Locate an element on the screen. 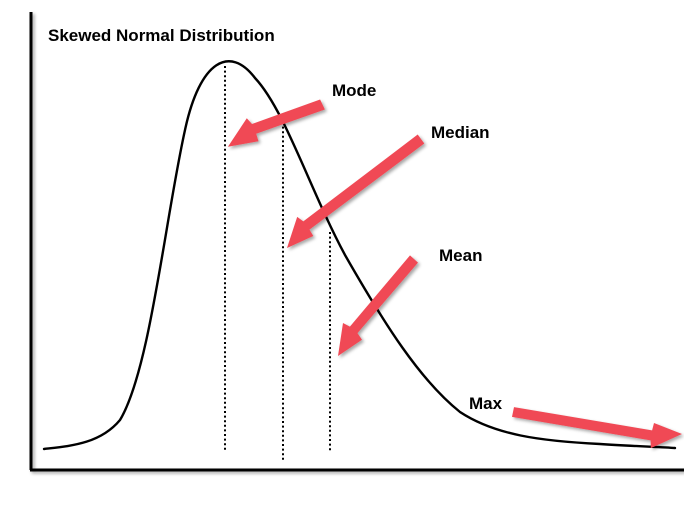 The image size is (684, 512). guide-lines is located at coordinates (277, 263).